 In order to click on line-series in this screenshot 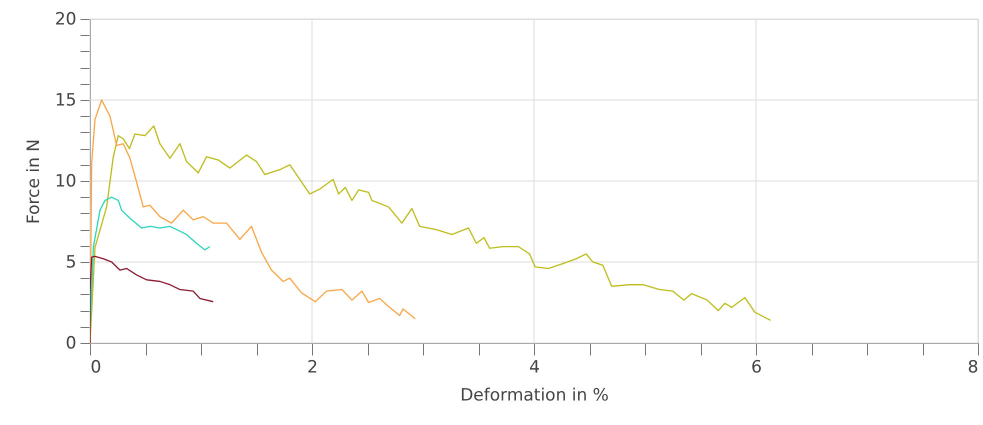, I will do `click(152, 299)`.